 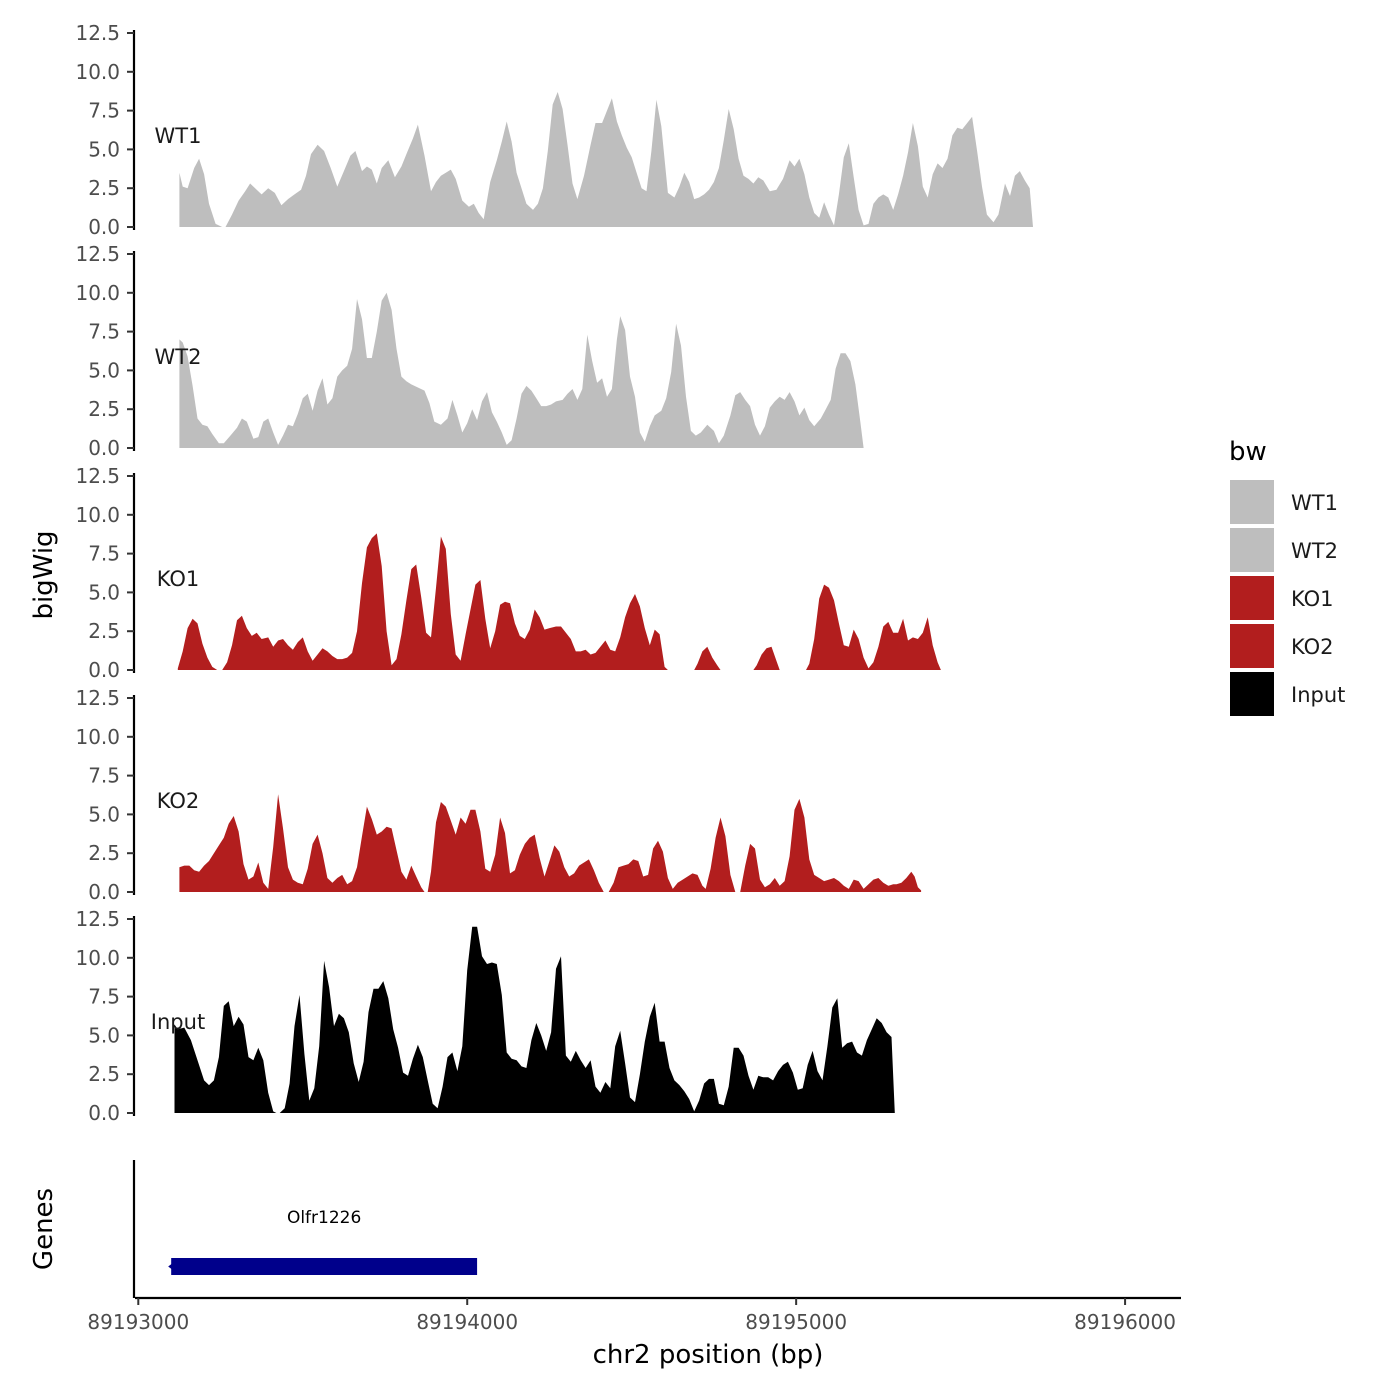 What do you see at coordinates (1312, 647) in the screenshot?
I see `legend-label: KO2` at bounding box center [1312, 647].